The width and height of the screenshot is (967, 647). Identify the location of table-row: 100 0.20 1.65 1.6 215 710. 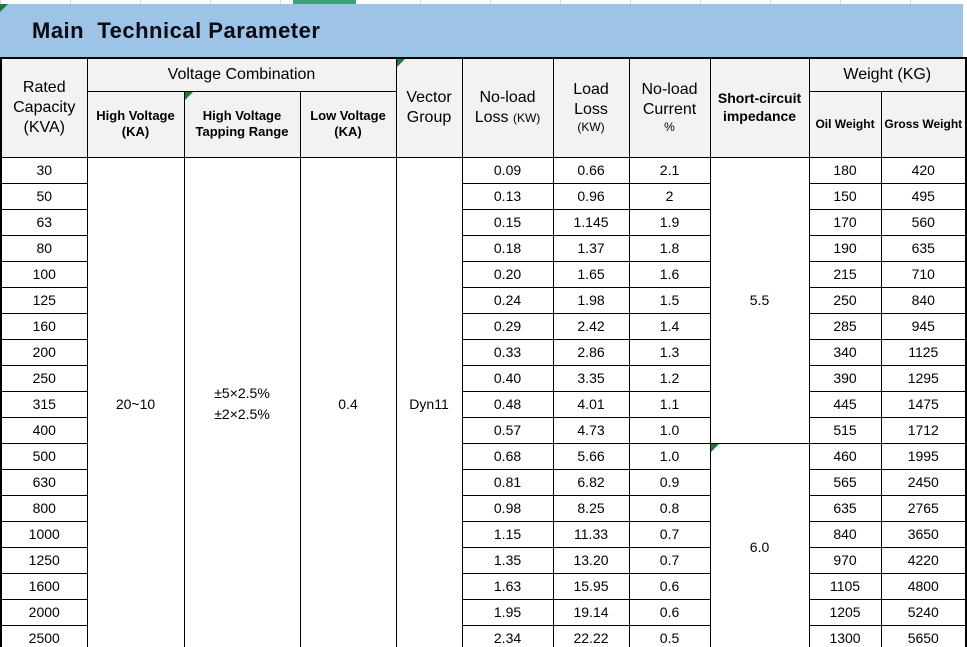
(483, 274).